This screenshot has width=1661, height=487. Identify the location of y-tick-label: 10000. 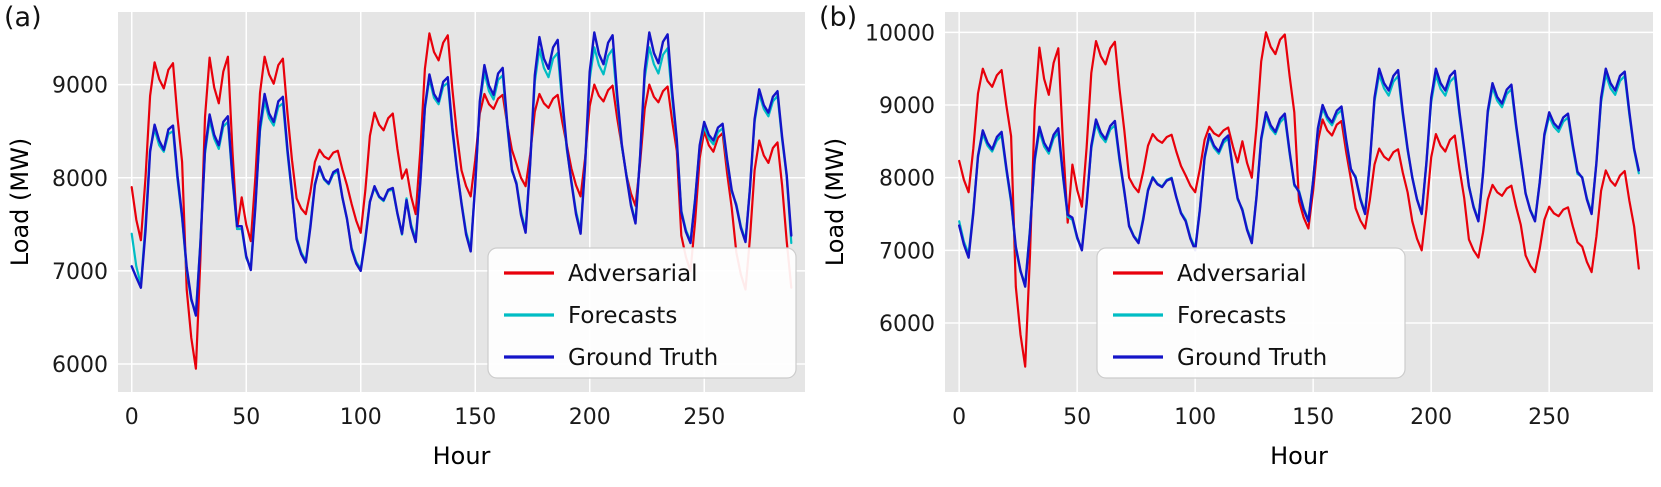
(900, 33).